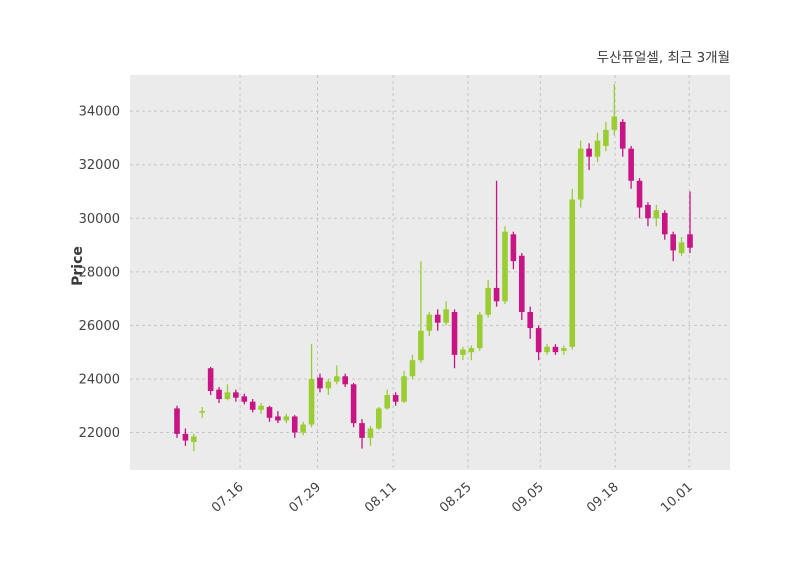  Describe the element at coordinates (456, 498) in the screenshot. I see `x-tick-label: 08.25` at that location.